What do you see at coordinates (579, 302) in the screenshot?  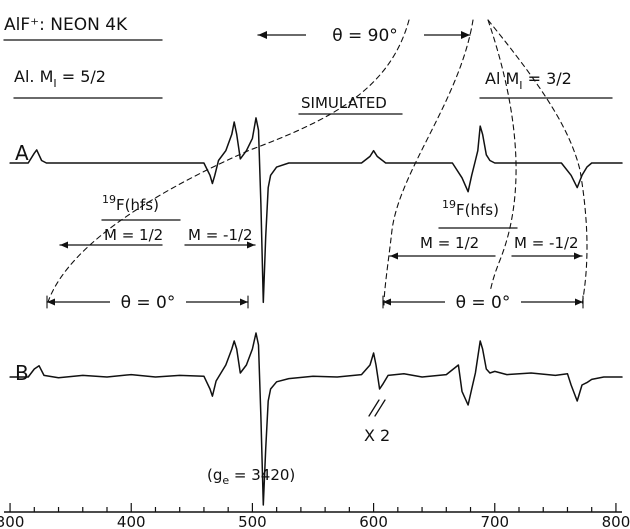 I see `theta-right-arrow-rhead` at bounding box center [579, 302].